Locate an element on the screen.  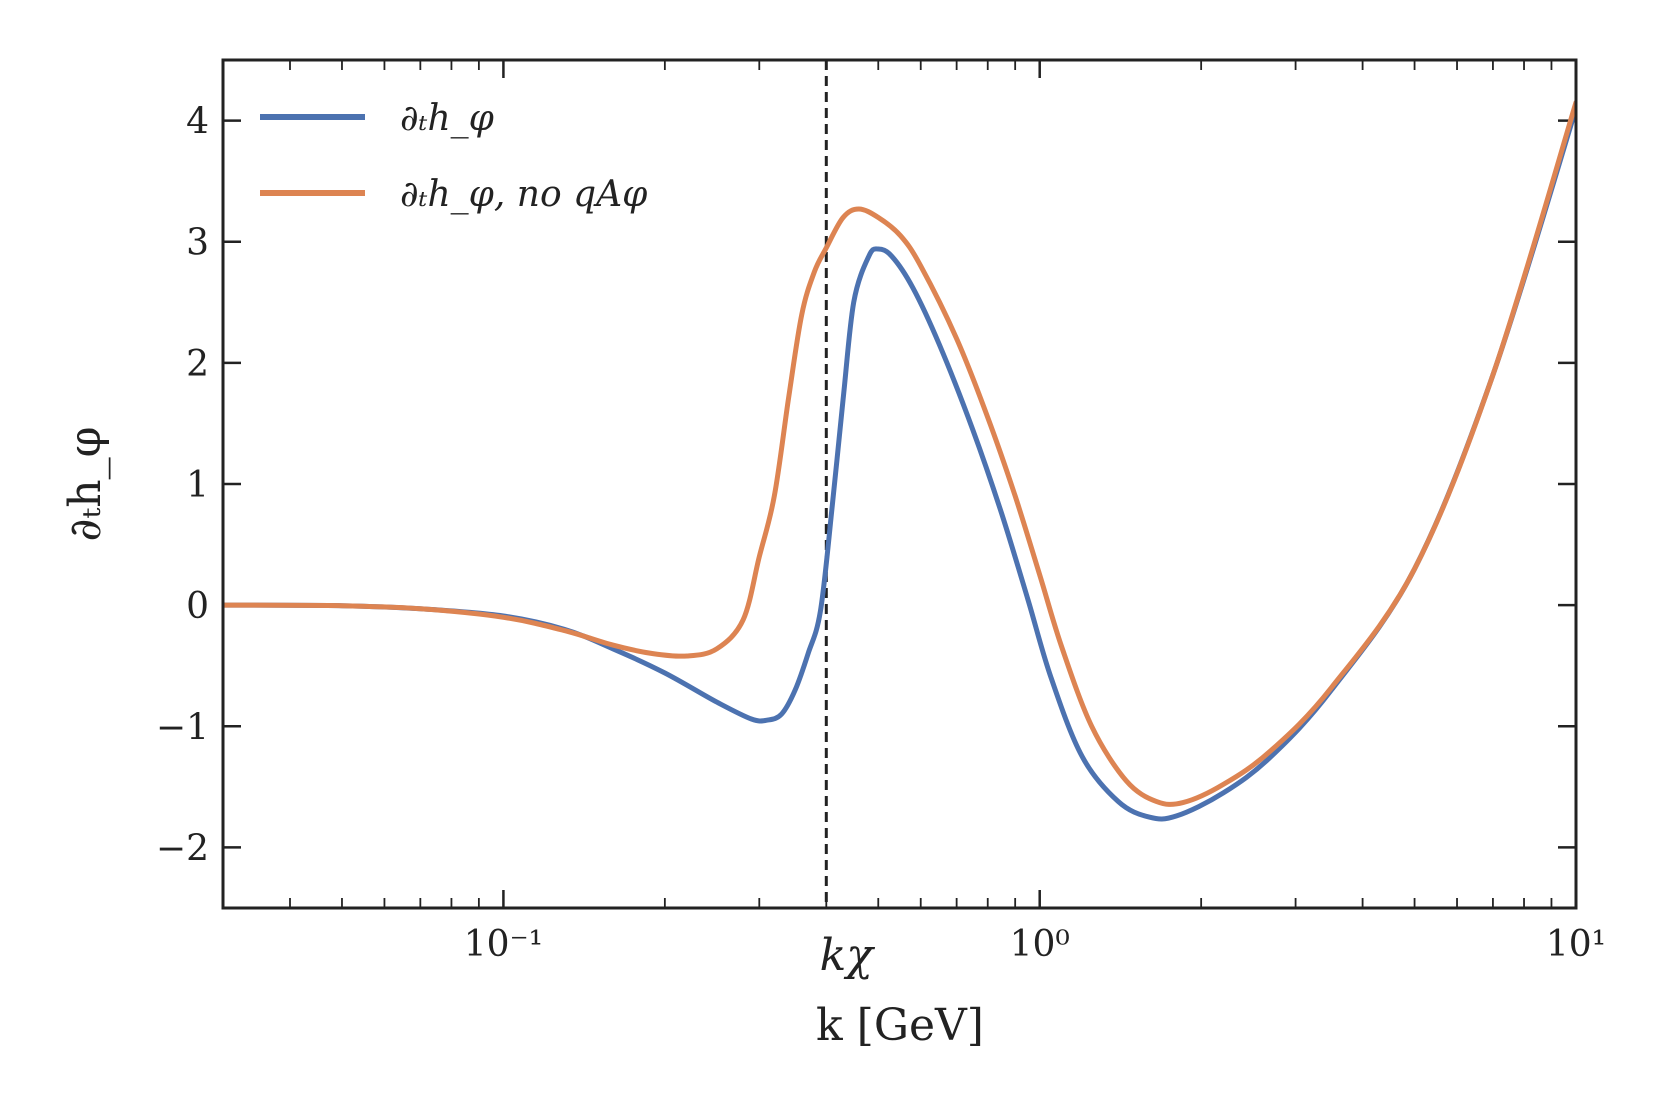
y-tick-label: 4 is located at coordinates (197, 122).